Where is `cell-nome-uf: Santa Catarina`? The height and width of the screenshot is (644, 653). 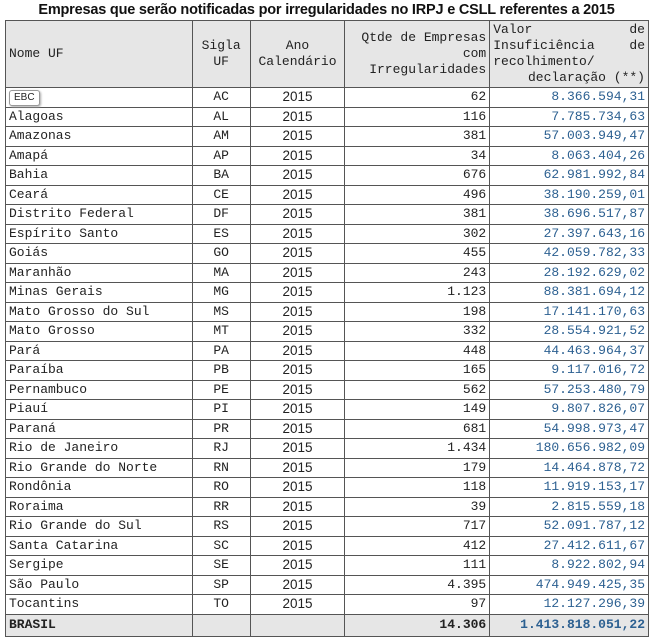
cell-nome-uf: Santa Catarina is located at coordinates (99, 545).